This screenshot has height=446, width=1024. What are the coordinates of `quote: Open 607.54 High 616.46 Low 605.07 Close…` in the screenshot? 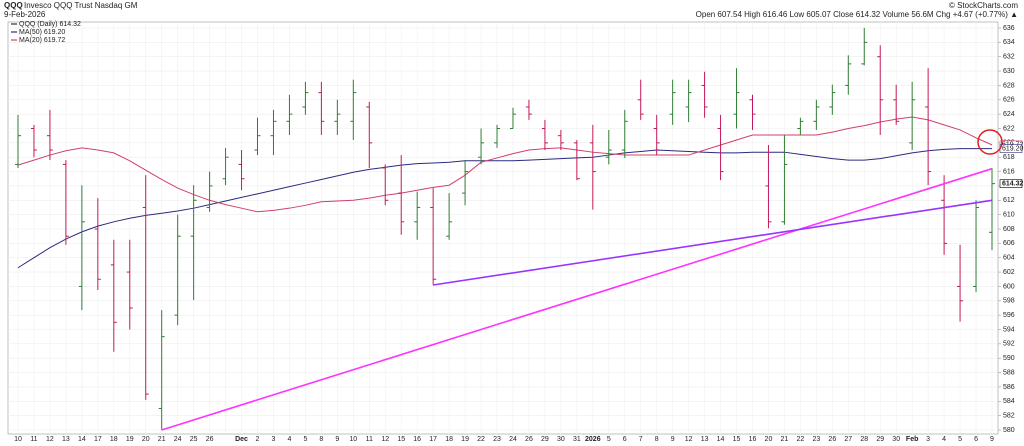 It's located at (857, 14).